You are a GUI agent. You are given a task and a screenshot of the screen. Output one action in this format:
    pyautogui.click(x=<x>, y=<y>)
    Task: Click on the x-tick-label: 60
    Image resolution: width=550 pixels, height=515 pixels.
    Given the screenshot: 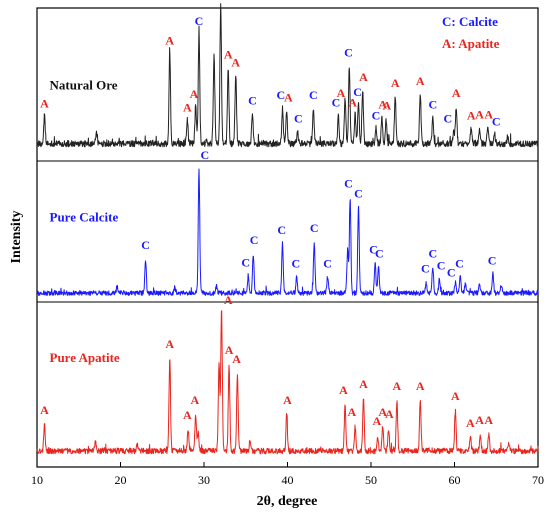 What is the action you would take?
    pyautogui.click(x=455, y=480)
    